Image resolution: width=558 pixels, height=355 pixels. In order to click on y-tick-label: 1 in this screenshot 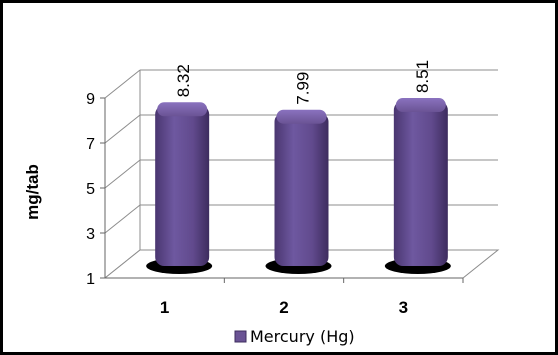, I will do `click(90, 279)`.